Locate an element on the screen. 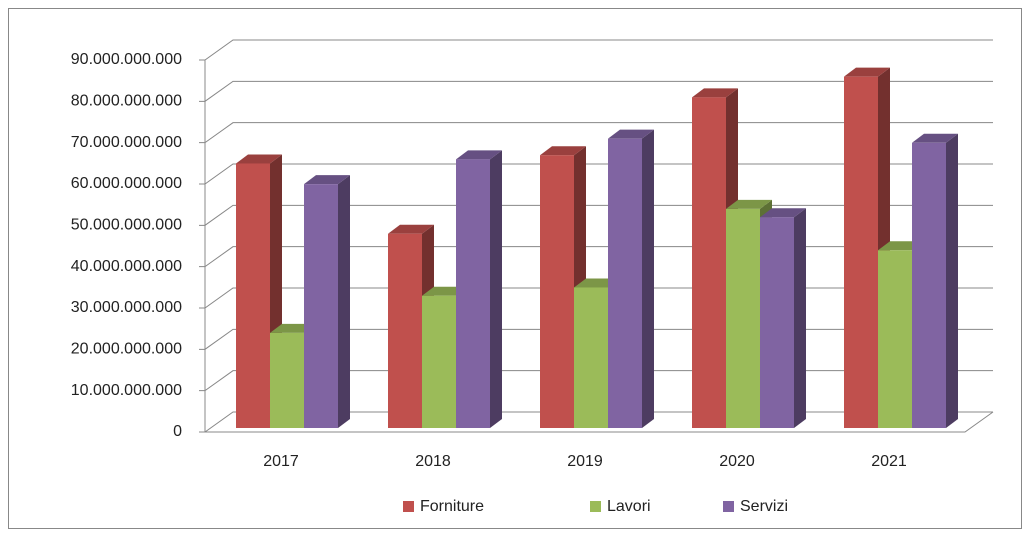 Image resolution: width=1030 pixels, height=537 pixels. y-tick-label: 20.000.000.000 is located at coordinates (126, 349).